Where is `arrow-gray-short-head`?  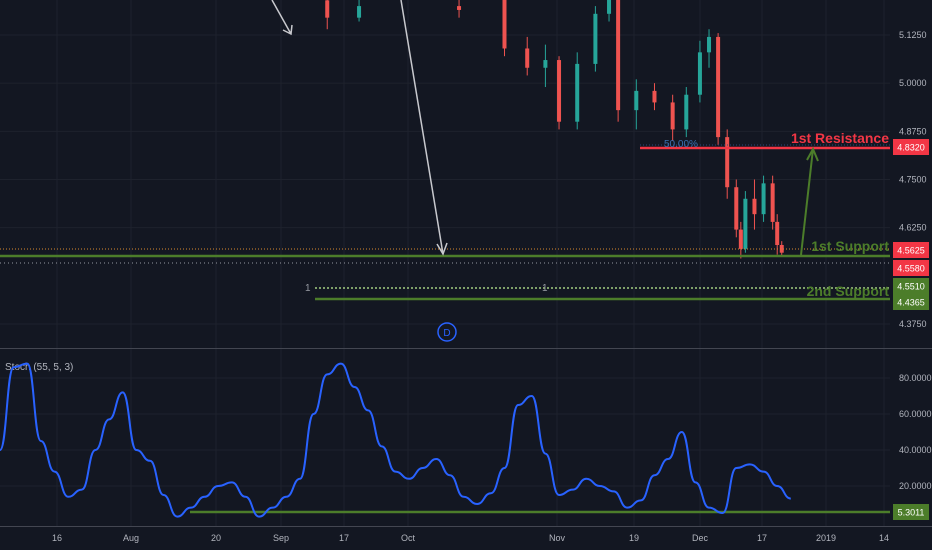 arrow-gray-short-head is located at coordinates (287, 30).